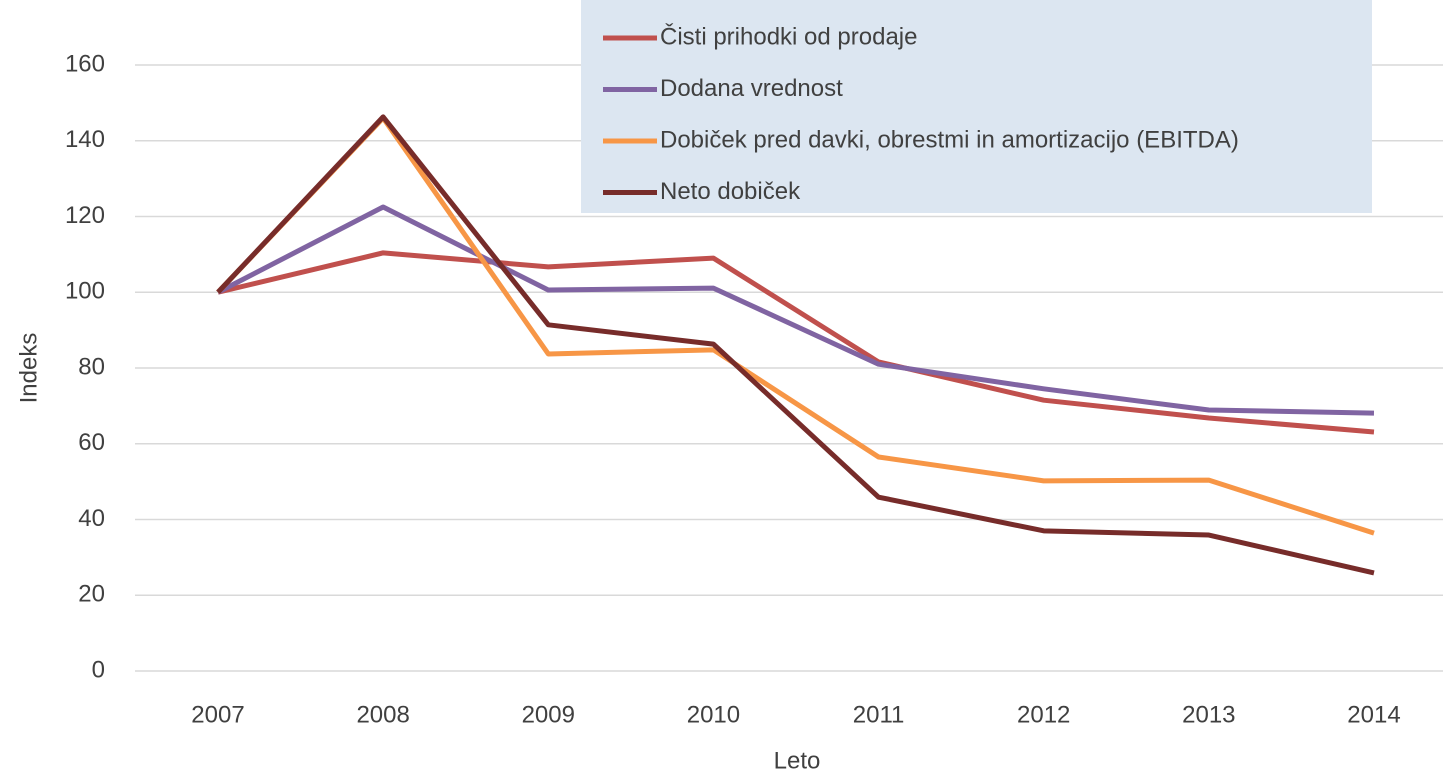 The width and height of the screenshot is (1443, 776). What do you see at coordinates (217, 714) in the screenshot?
I see `x-tick-label: 2007` at bounding box center [217, 714].